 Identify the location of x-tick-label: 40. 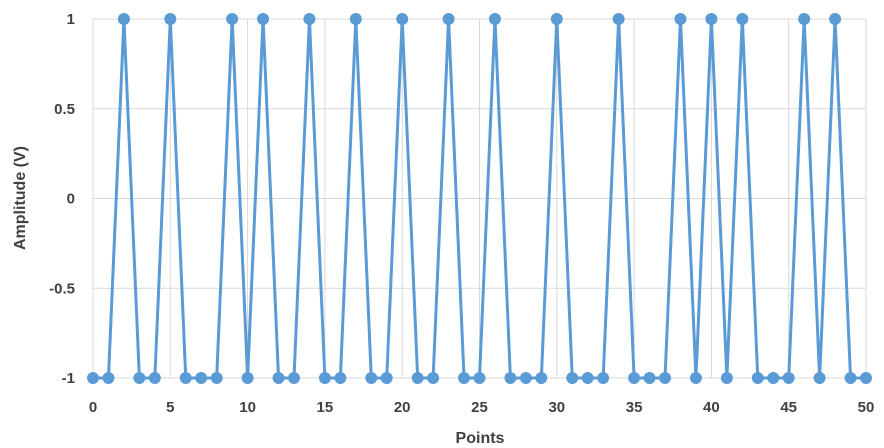
(711, 407).